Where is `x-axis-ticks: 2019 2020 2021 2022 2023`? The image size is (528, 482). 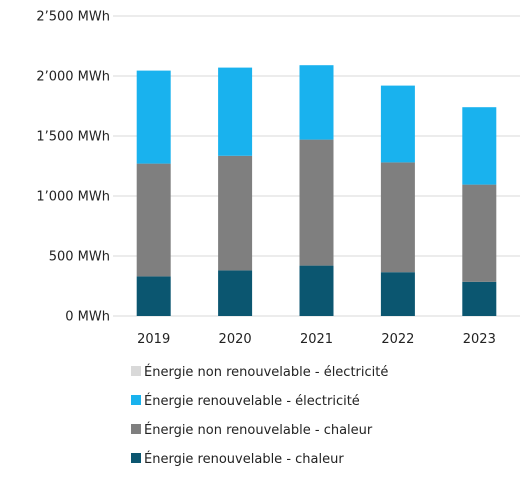 x-axis-ticks: 2019 2020 2021 2022 2023 is located at coordinates (316, 339).